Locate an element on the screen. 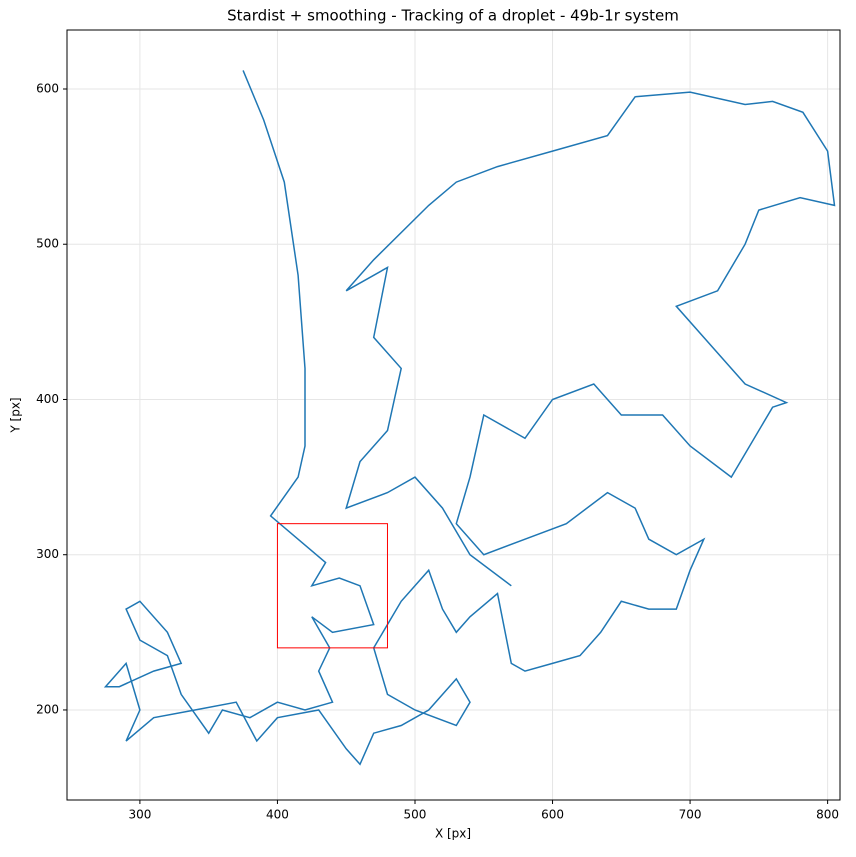 The width and height of the screenshot is (856, 857). x-tick-label: 600 is located at coordinates (552, 815).